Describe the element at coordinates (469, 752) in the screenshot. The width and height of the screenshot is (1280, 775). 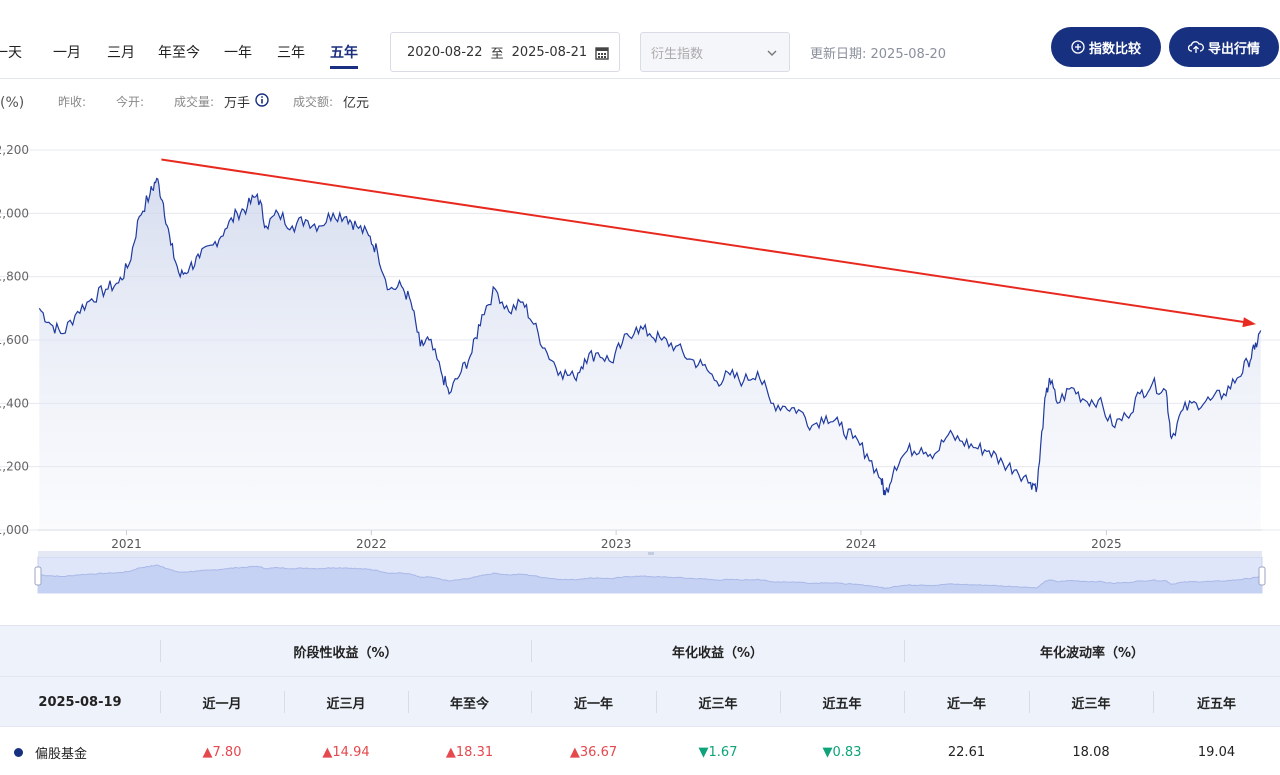
I see `table-cell: ▲18.31` at that location.